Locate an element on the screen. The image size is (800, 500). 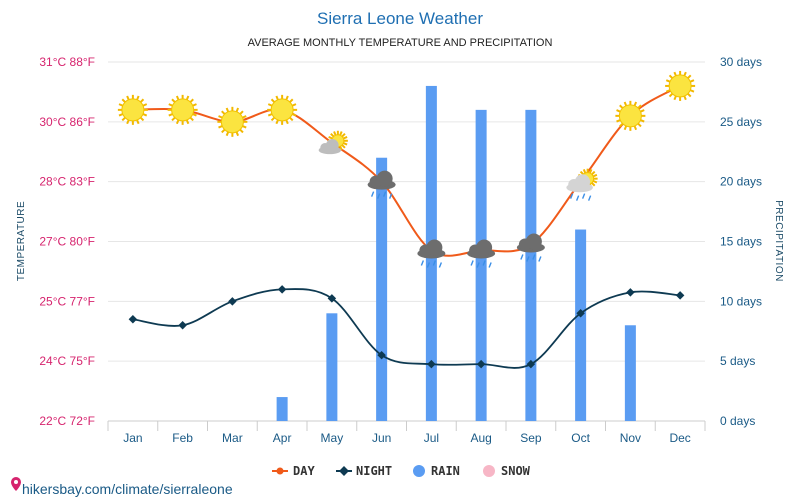
source-footer: hikersbay.com/climate/sierraleone is located at coordinates (122, 487).